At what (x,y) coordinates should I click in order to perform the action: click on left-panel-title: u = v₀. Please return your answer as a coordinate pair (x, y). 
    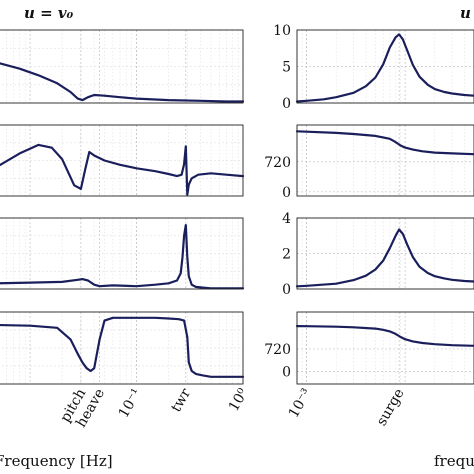
    Looking at the image, I should click on (49, 13).